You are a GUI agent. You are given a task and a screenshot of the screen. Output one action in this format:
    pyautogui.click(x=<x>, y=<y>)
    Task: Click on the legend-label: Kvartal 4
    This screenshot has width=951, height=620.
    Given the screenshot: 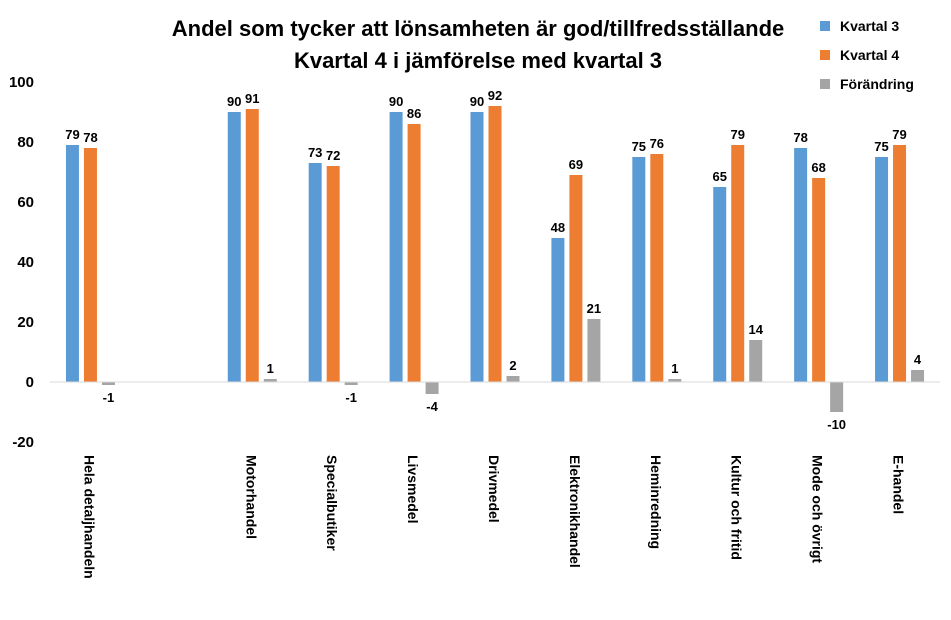 What is the action you would take?
    pyautogui.click(x=869, y=55)
    